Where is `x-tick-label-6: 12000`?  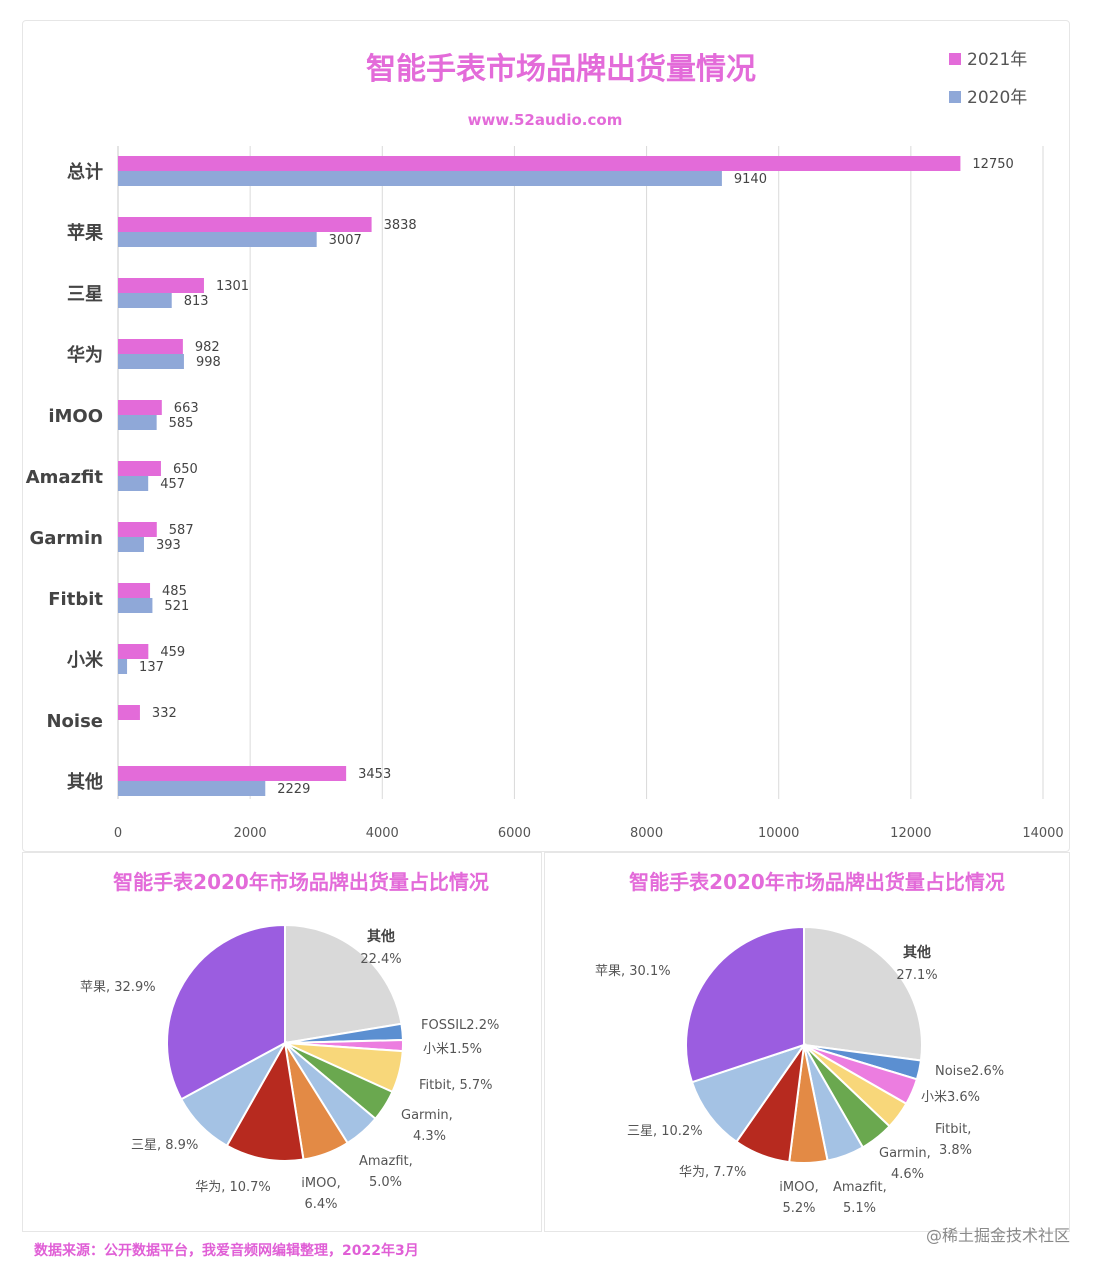
x-tick-label-6: 12000 is located at coordinates (910, 833).